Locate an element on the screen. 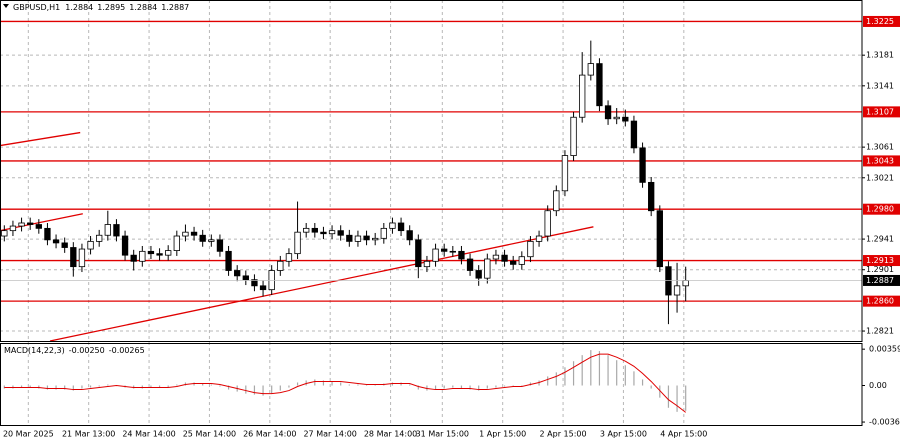 Image resolution: width=900 pixels, height=441 pixels. y-tick-label: 1.3181 is located at coordinates (880, 55).